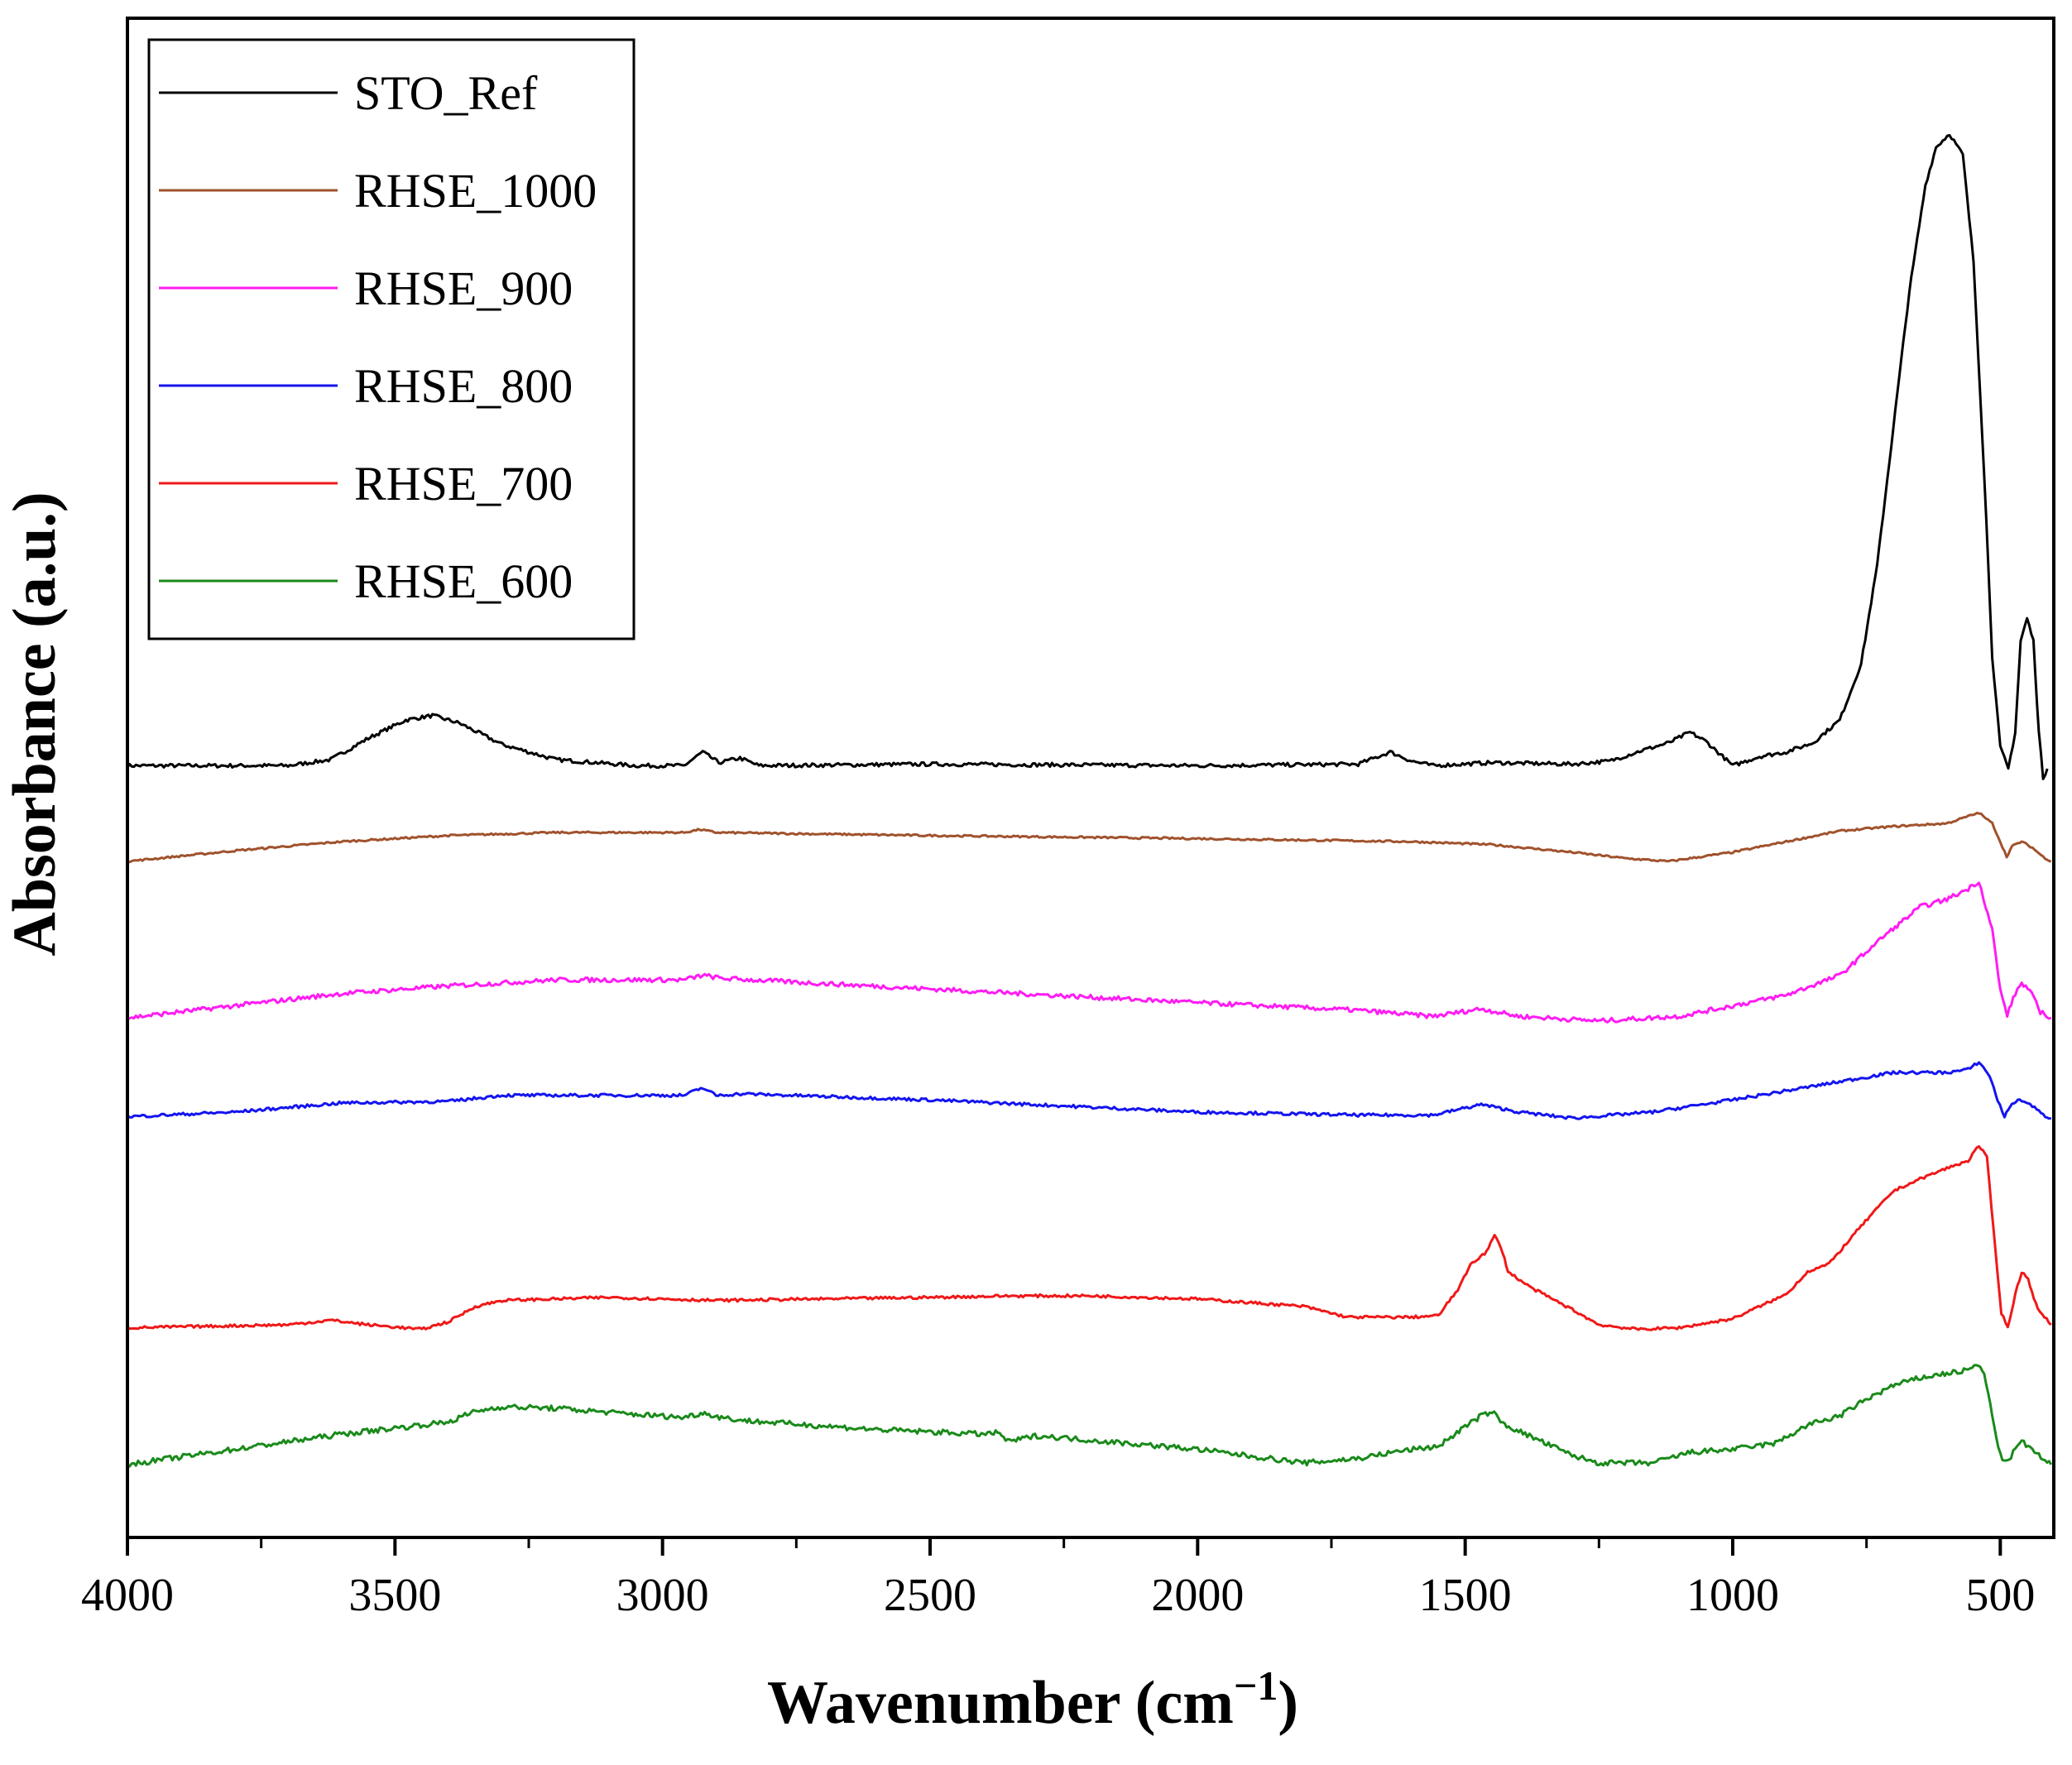  What do you see at coordinates (2000, 1595) in the screenshot?
I see `x-tick-label: 500` at bounding box center [2000, 1595].